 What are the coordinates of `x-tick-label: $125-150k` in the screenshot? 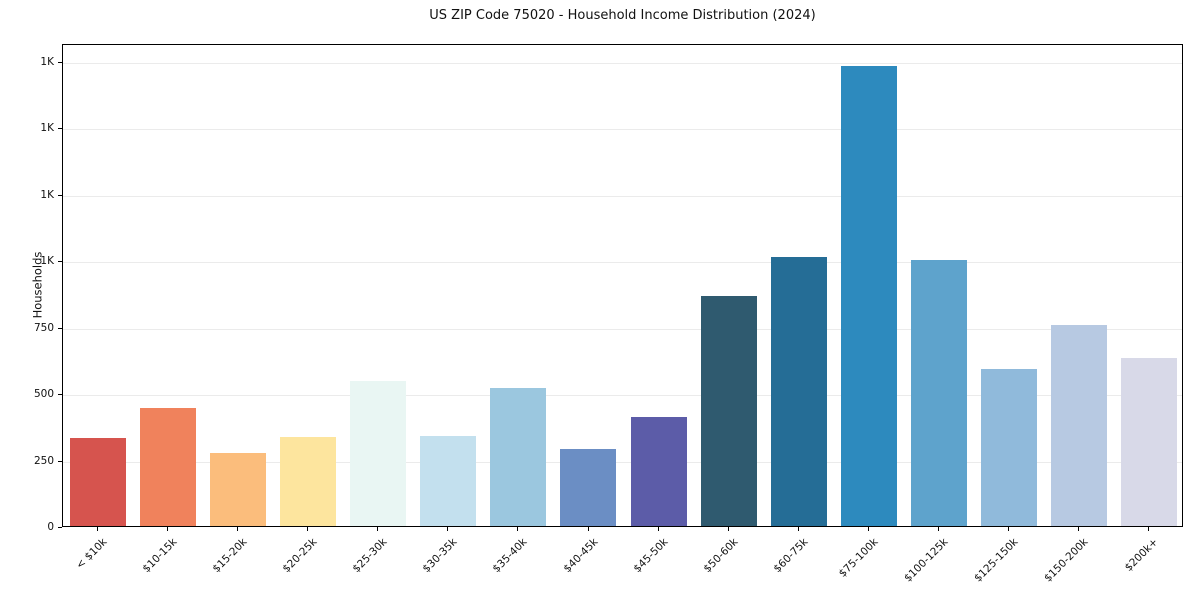 It's located at (996, 560).